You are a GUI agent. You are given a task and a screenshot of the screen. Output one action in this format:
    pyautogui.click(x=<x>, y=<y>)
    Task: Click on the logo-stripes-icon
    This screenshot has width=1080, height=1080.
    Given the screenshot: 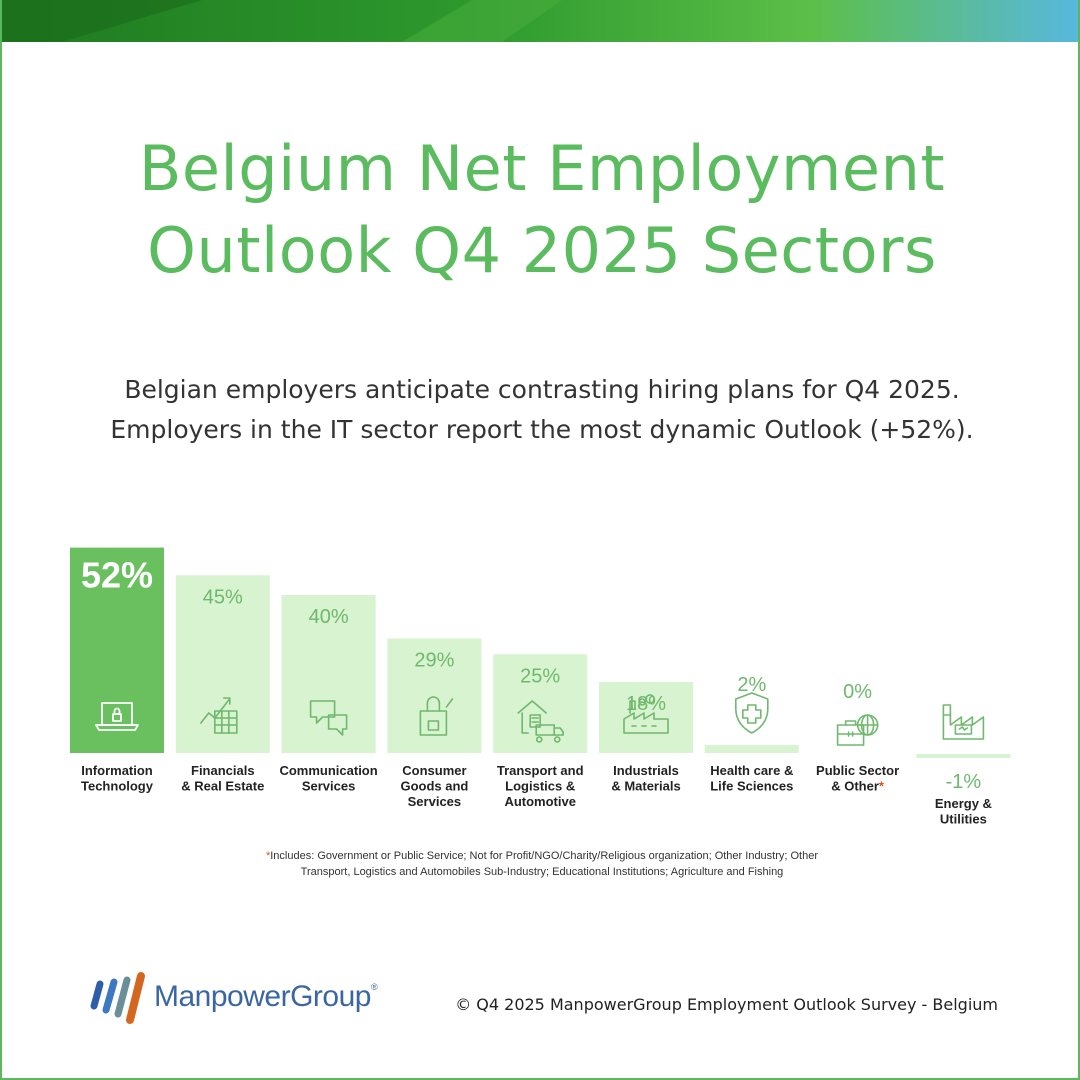 What is the action you would take?
    pyautogui.click(x=117, y=998)
    